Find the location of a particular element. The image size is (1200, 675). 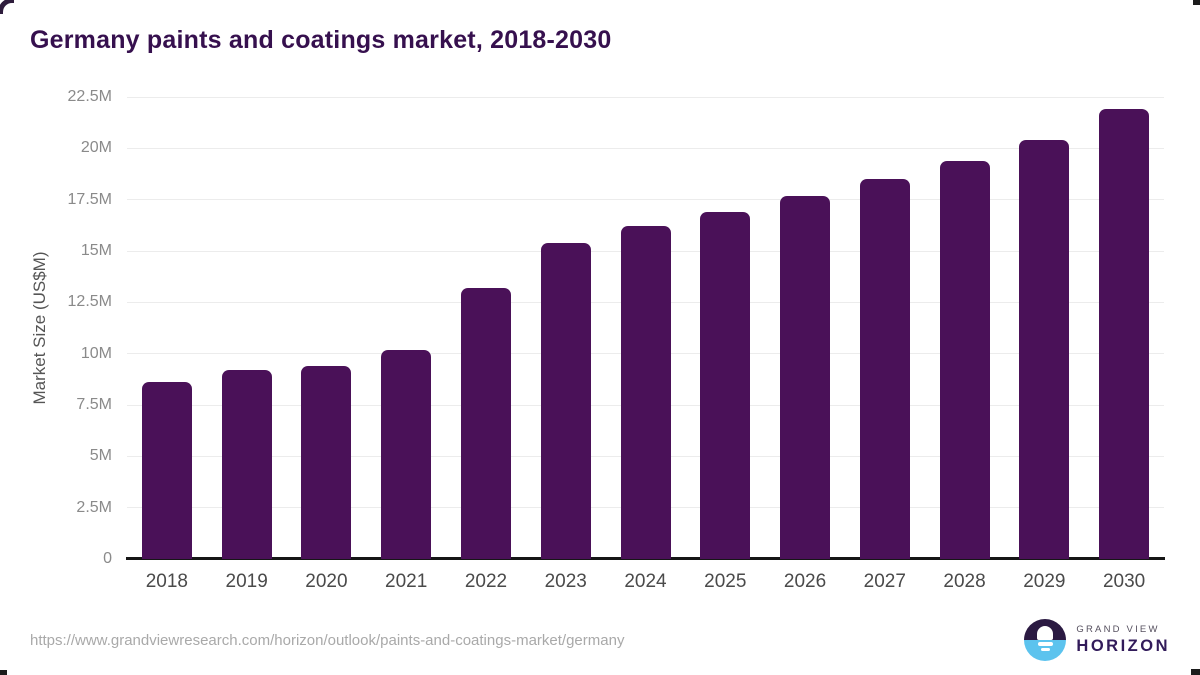

y-axis-title: Market Size (US$M) is located at coordinates (39, 328).